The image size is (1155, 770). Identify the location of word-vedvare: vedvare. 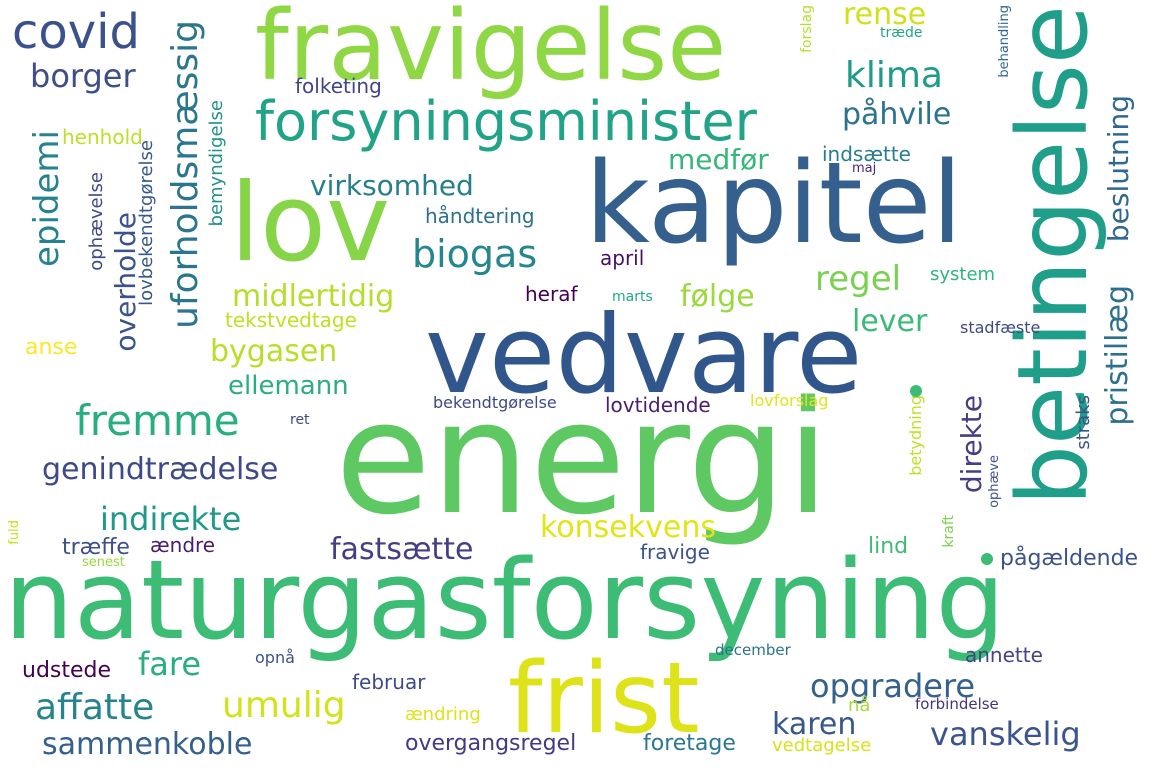
(644, 355).